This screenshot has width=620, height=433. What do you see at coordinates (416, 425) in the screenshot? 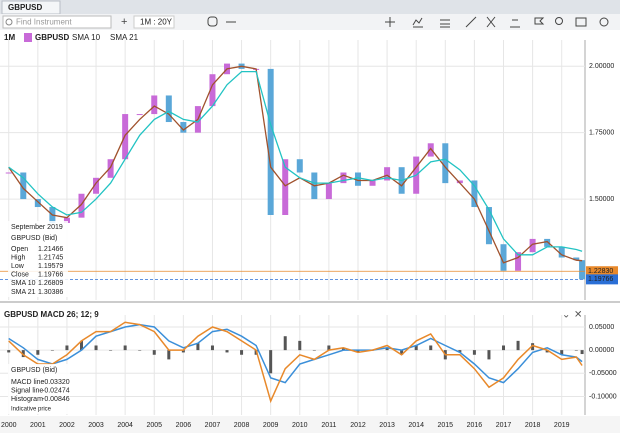
I see `x-tick-label: 2014` at bounding box center [416, 425].